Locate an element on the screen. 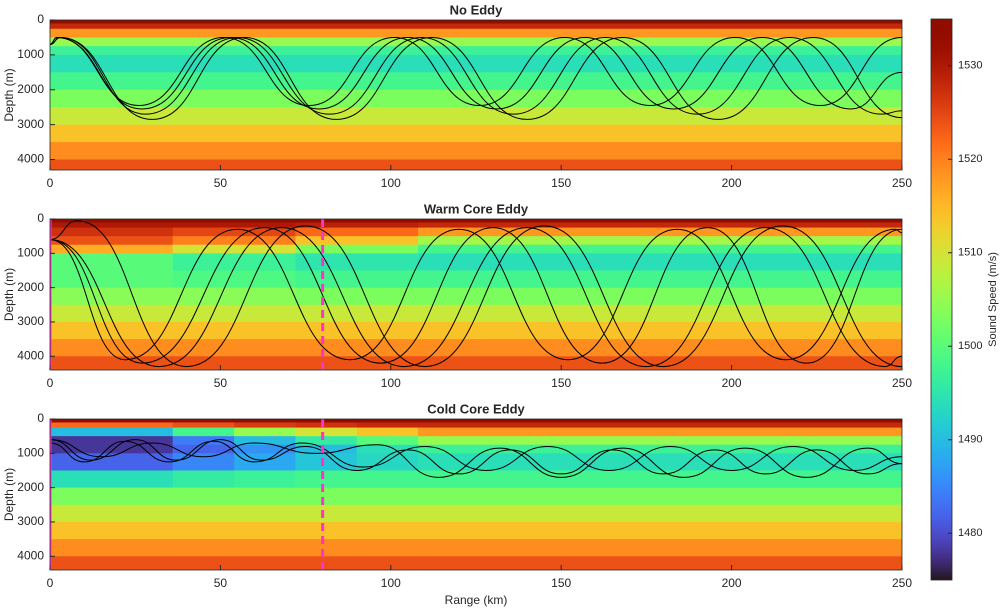 This screenshot has width=1006, height=616. y-tick-label: 0 is located at coordinates (40, 418).